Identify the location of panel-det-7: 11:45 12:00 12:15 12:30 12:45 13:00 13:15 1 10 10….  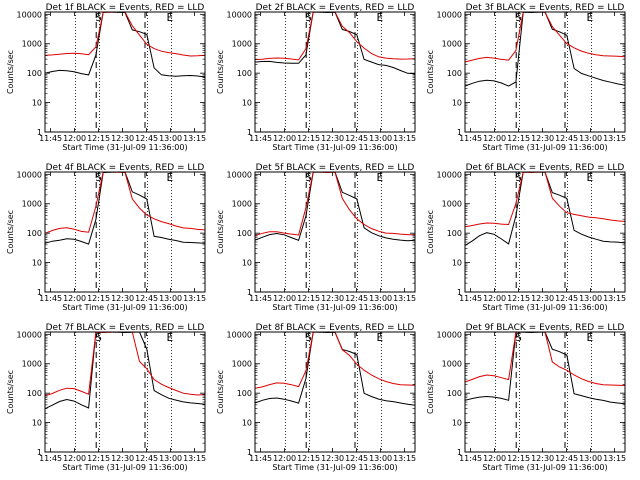
(106, 397).